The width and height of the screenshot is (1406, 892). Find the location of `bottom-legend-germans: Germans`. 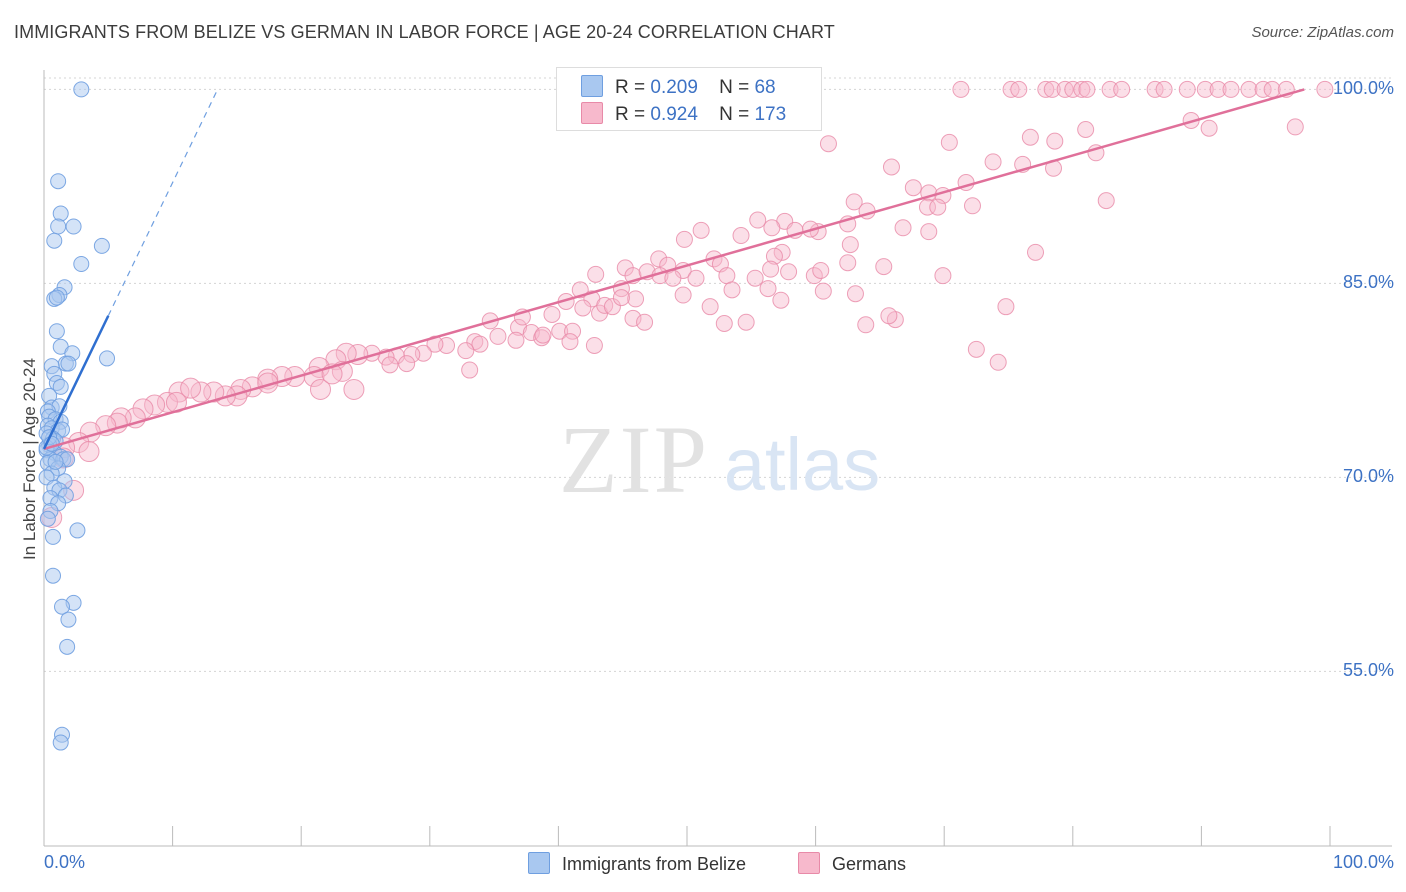

bottom-legend-germans: Germans is located at coordinates (852, 863).